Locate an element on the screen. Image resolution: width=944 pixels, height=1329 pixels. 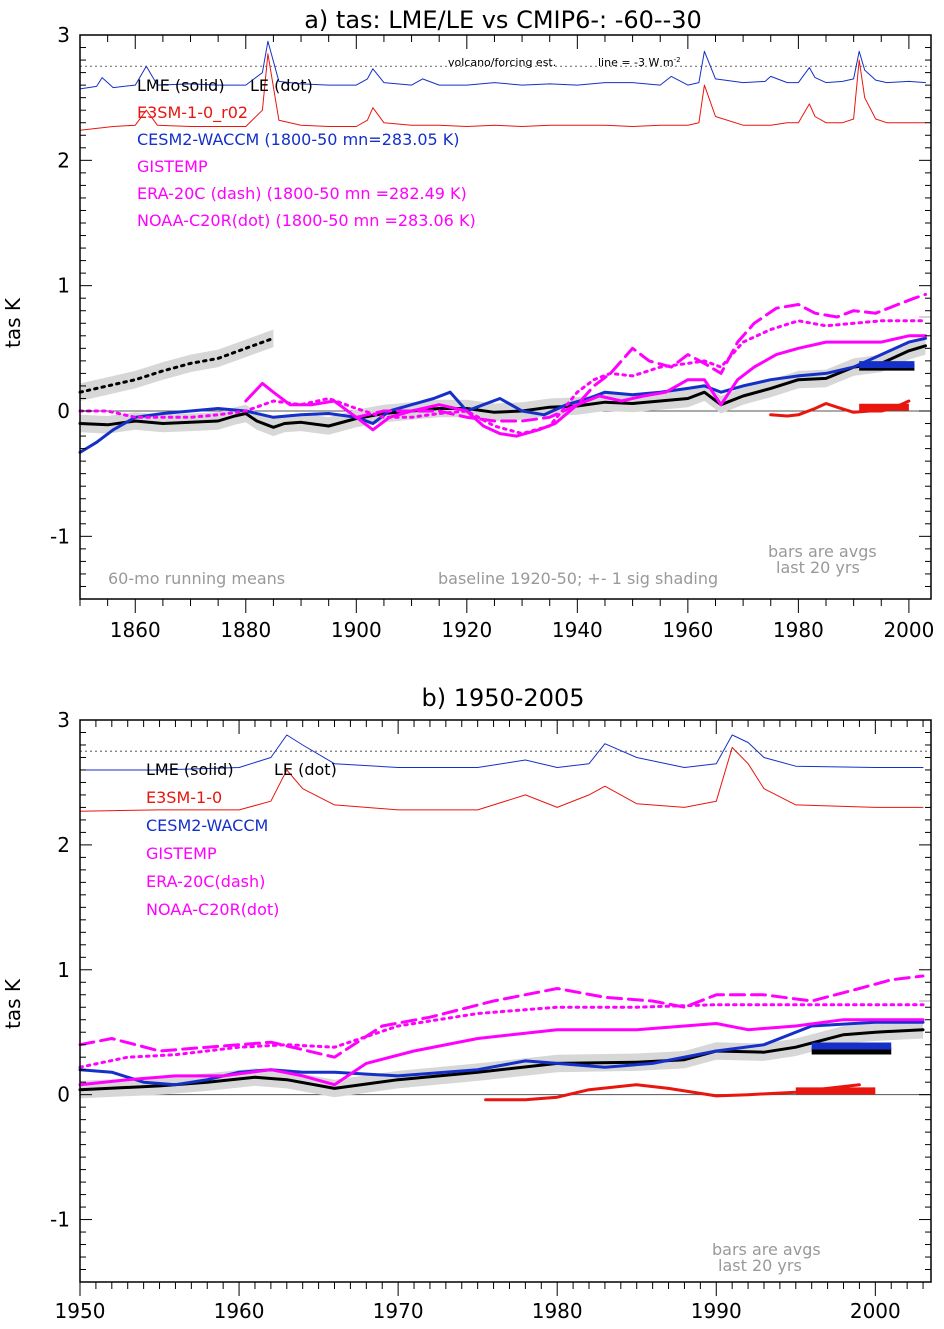
x-tick-label: 1880 is located at coordinates (245, 630).